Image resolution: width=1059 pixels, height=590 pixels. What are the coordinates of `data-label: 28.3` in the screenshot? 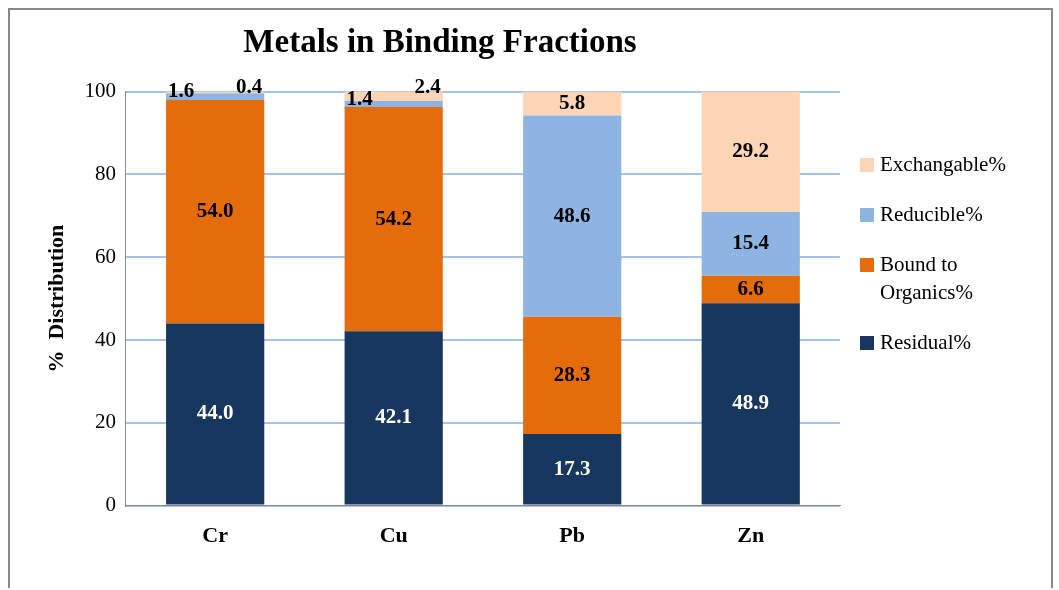 It's located at (572, 373).